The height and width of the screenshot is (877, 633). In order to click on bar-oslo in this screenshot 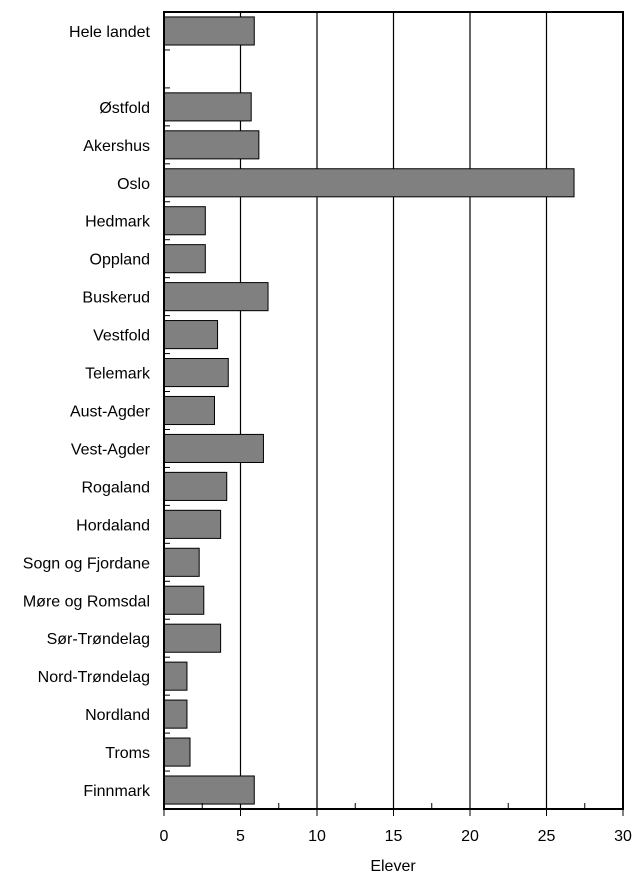, I will do `click(369, 183)`.